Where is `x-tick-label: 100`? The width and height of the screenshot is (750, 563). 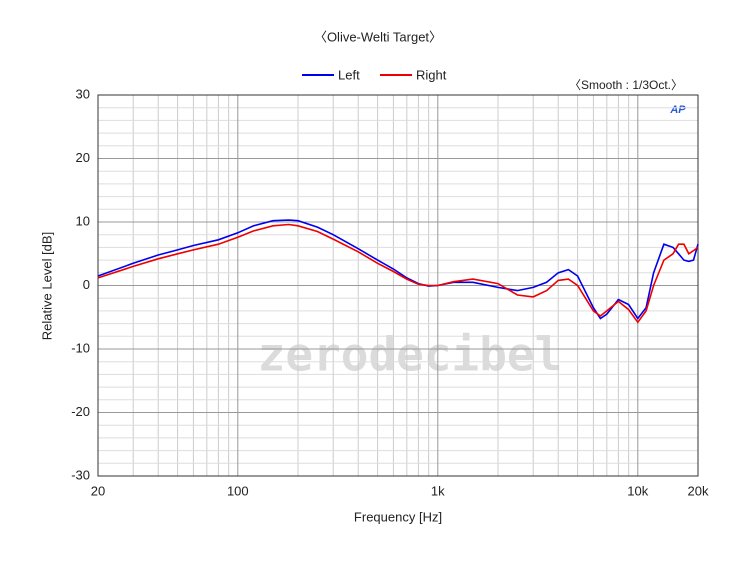
x-tick-label: 100 is located at coordinates (238, 490).